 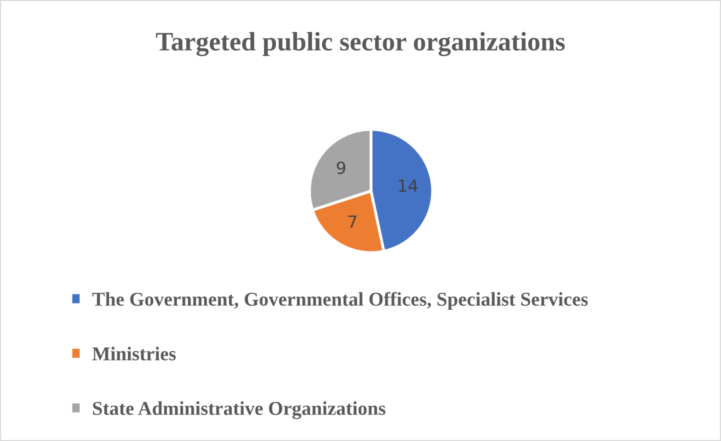 What do you see at coordinates (134, 353) in the screenshot?
I see `legend-label: Ministries` at bounding box center [134, 353].